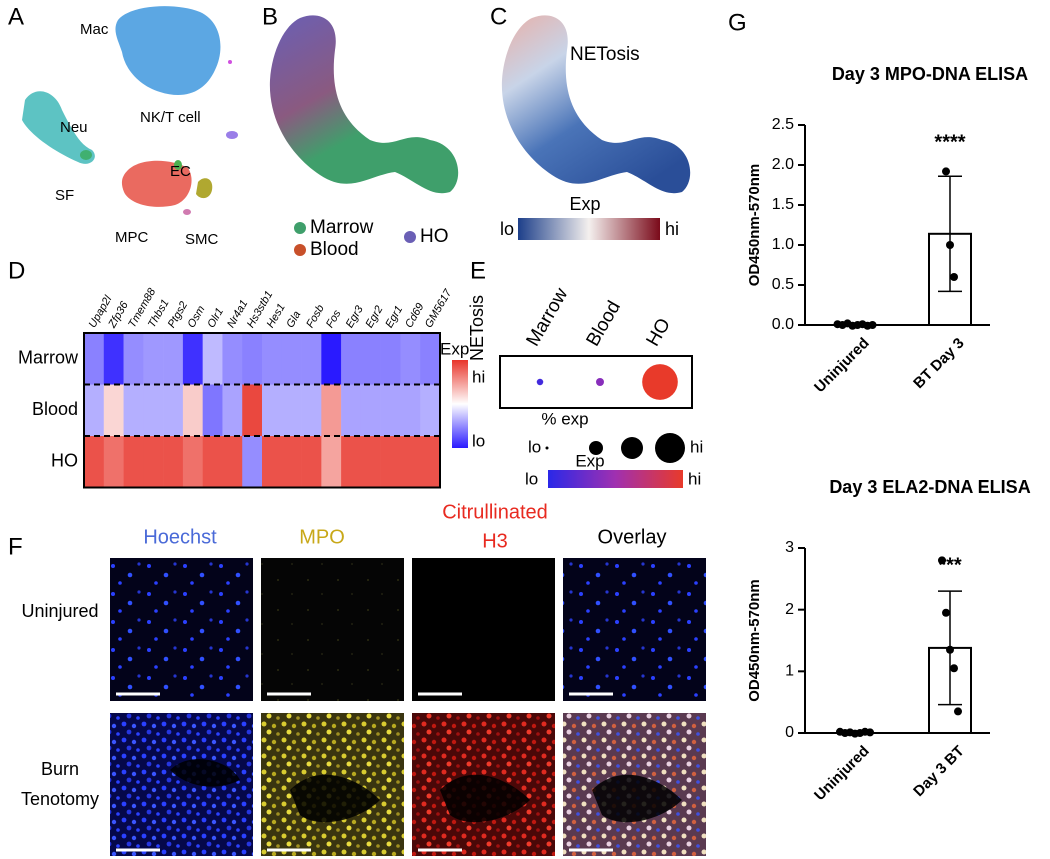  Describe the element at coordinates (74, 127) in the screenshot. I see `cluster-label: Neu` at that location.